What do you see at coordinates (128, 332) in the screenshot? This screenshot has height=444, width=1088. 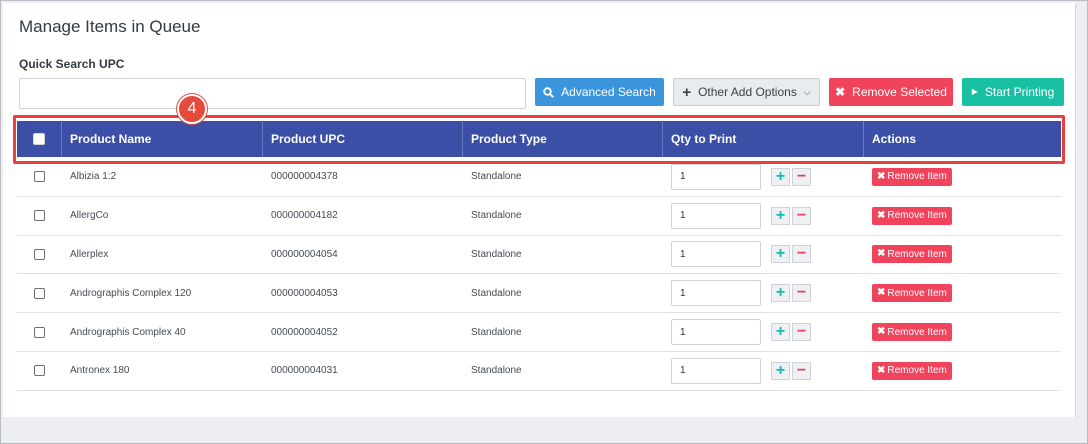 I see `product-name-cell: Andrographis Complex 40` at bounding box center [128, 332].